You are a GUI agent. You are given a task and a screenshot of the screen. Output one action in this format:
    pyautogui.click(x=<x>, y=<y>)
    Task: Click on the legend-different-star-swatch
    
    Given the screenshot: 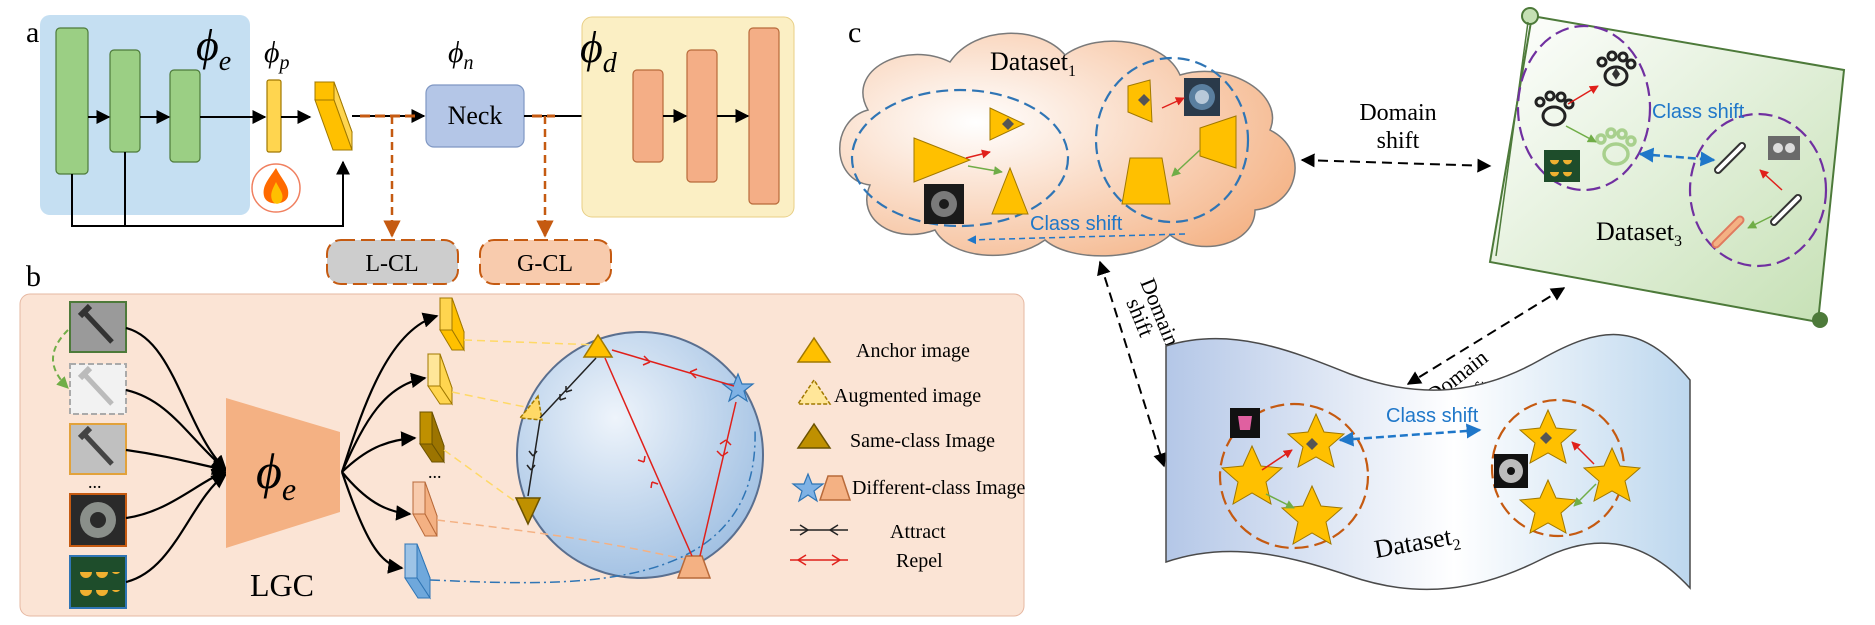 What is the action you would take?
    pyautogui.click(x=808, y=487)
    